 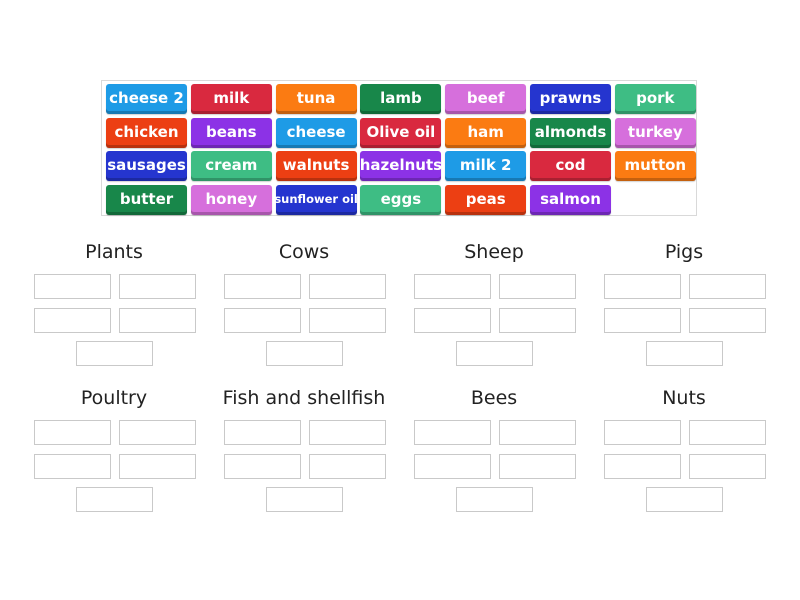 I want to click on tile-pork: pork, so click(x=655, y=99).